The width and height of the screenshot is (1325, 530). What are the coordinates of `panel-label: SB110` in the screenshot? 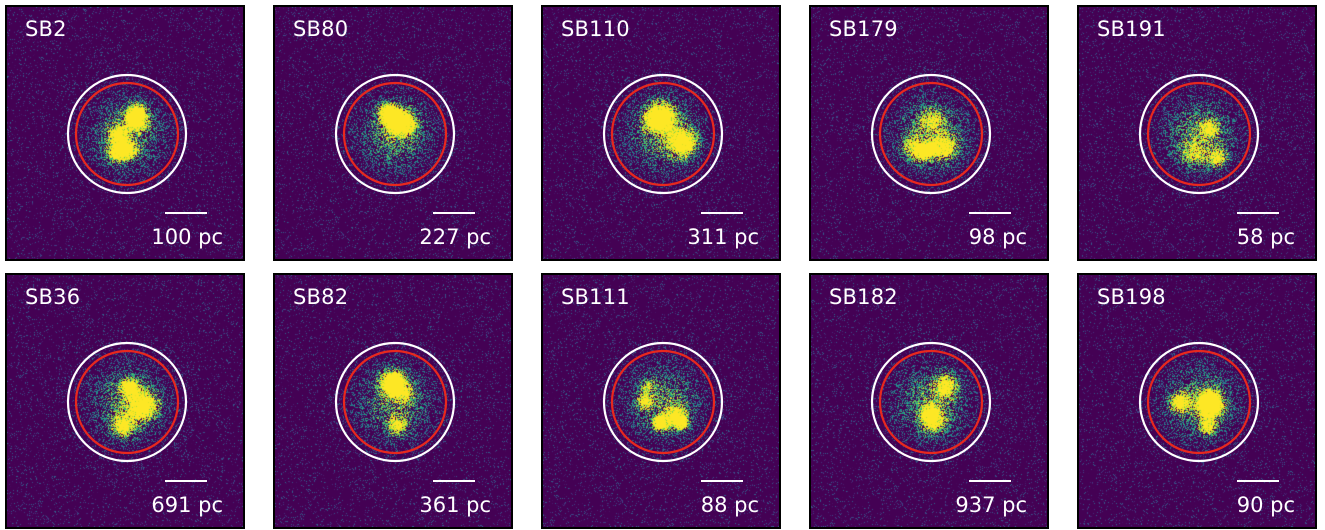 It's located at (595, 29).